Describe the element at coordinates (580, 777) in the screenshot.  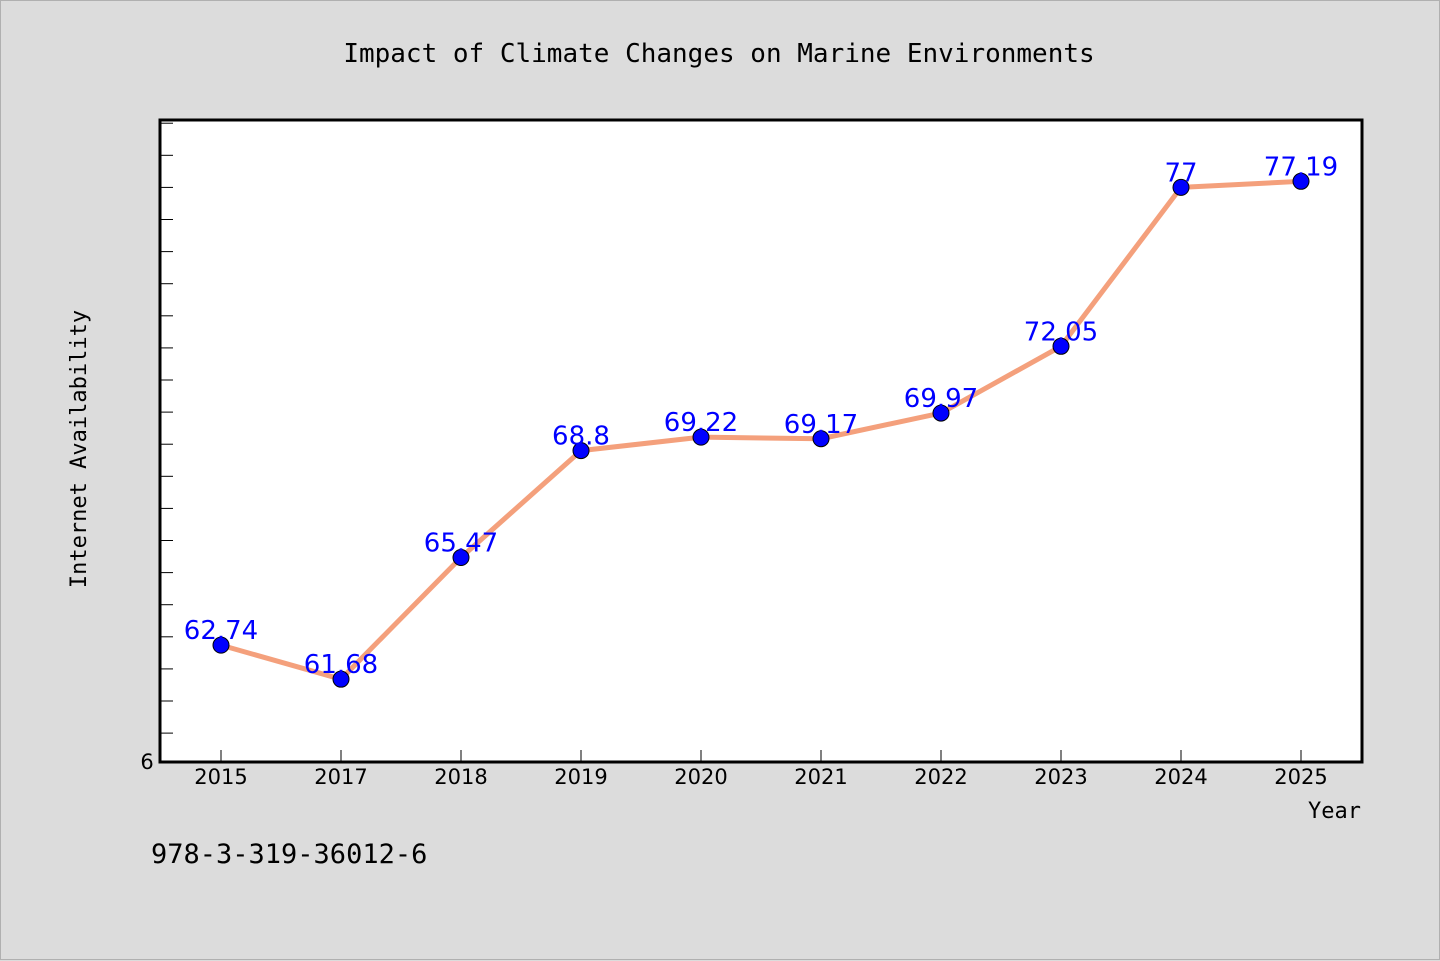
I see `x-tick-label: 2019` at that location.